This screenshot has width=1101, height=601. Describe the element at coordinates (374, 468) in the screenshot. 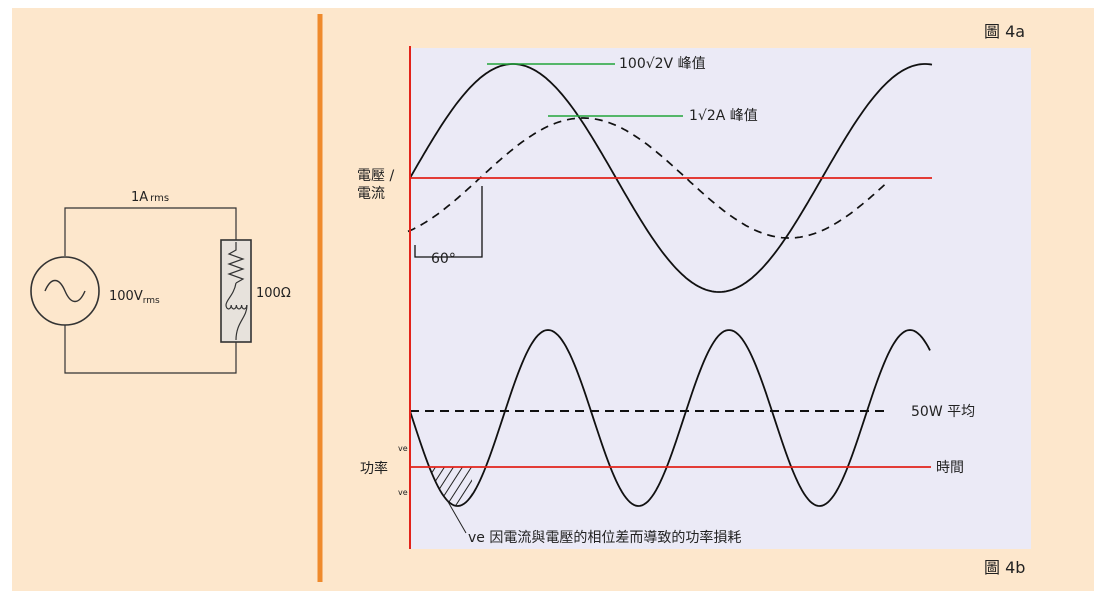

I see `power-y-label: 功率` at that location.